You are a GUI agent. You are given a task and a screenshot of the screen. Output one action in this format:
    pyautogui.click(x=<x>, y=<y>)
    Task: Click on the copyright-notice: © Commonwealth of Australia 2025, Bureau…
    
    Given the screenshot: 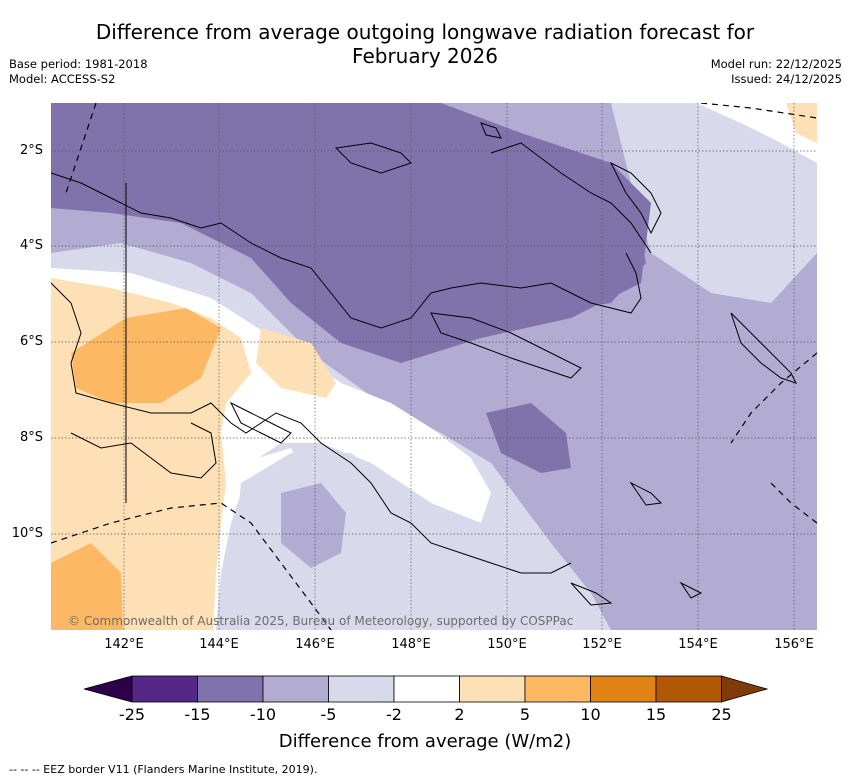 What is the action you would take?
    pyautogui.click(x=321, y=621)
    